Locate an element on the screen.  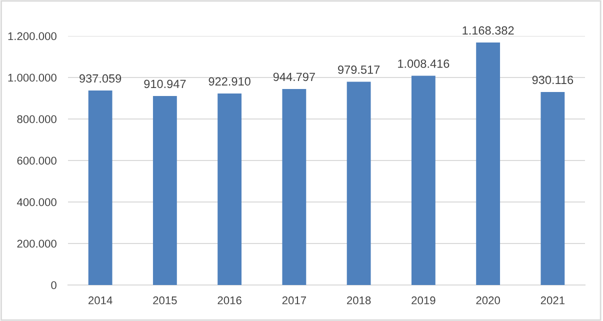
x-tick-label: 2014 is located at coordinates (100, 300).